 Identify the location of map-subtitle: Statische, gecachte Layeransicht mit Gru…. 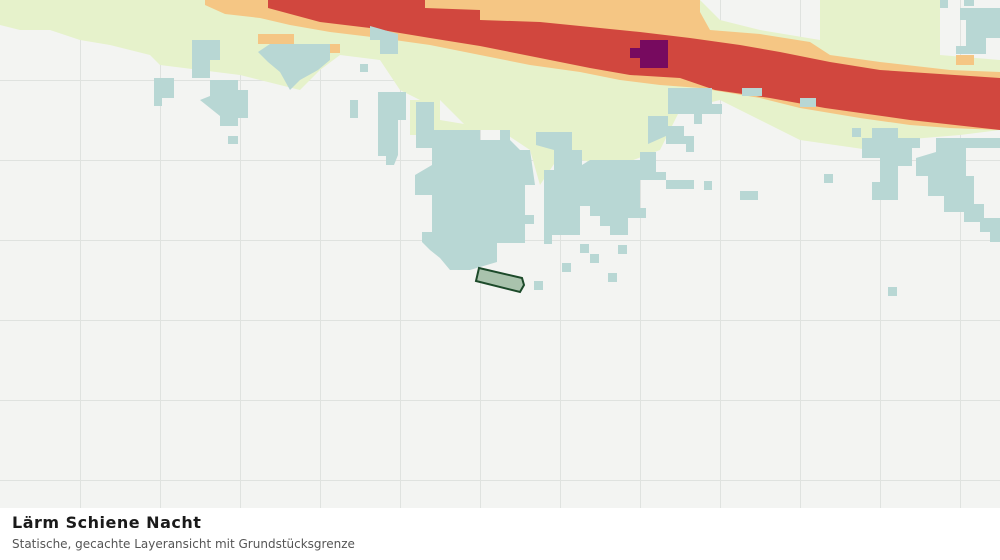
(183, 544).